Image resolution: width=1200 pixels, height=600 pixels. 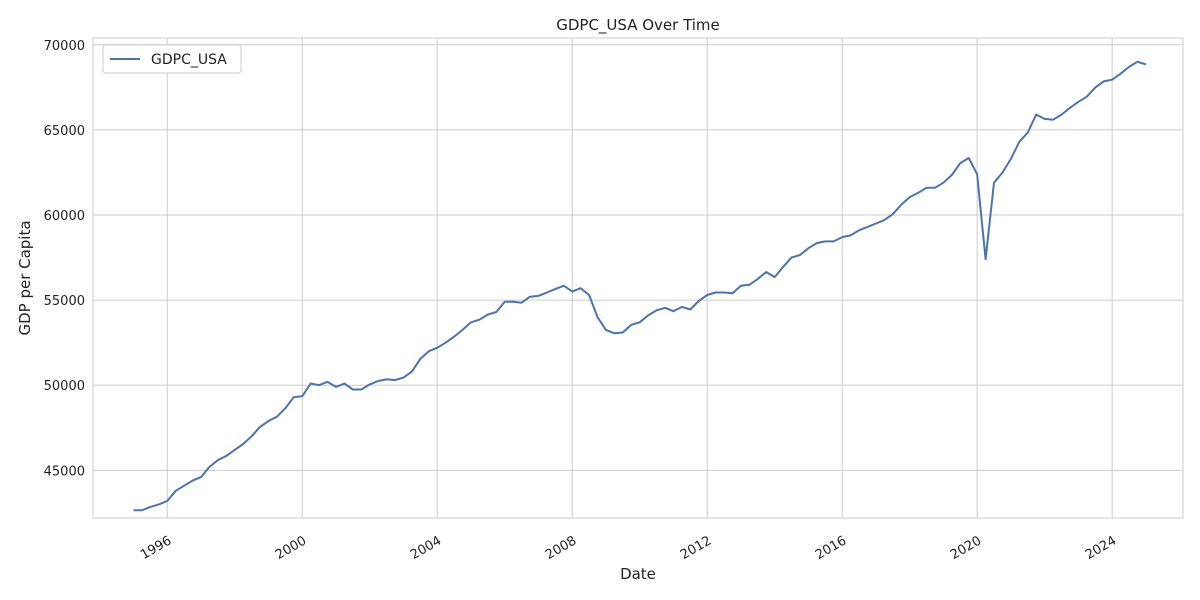 What do you see at coordinates (64, 301) in the screenshot?
I see `y-tick-label: 55000` at bounding box center [64, 301].